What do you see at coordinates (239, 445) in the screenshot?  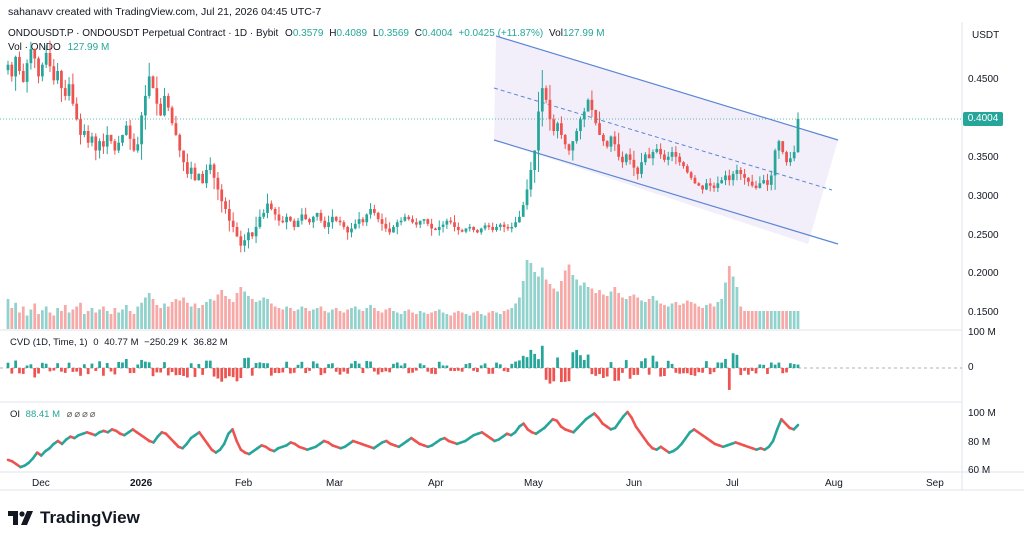 I see `oi-line-segment` at bounding box center [239, 445].